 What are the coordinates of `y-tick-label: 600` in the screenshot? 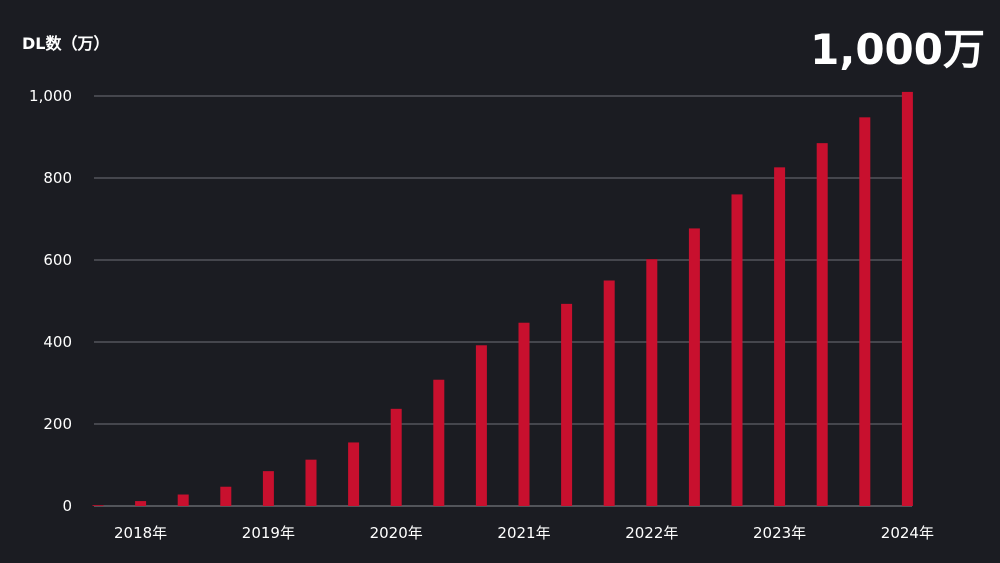 It's located at (57, 260).